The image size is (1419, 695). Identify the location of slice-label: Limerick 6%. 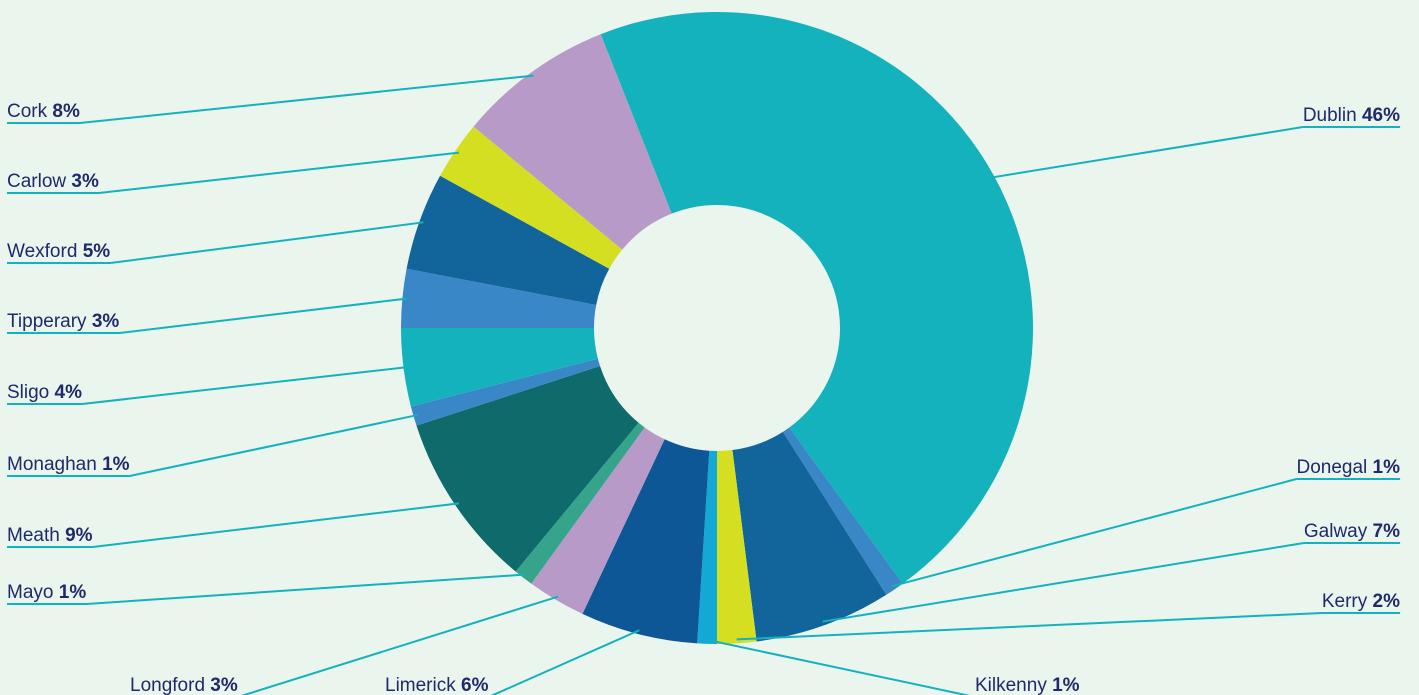
(437, 685).